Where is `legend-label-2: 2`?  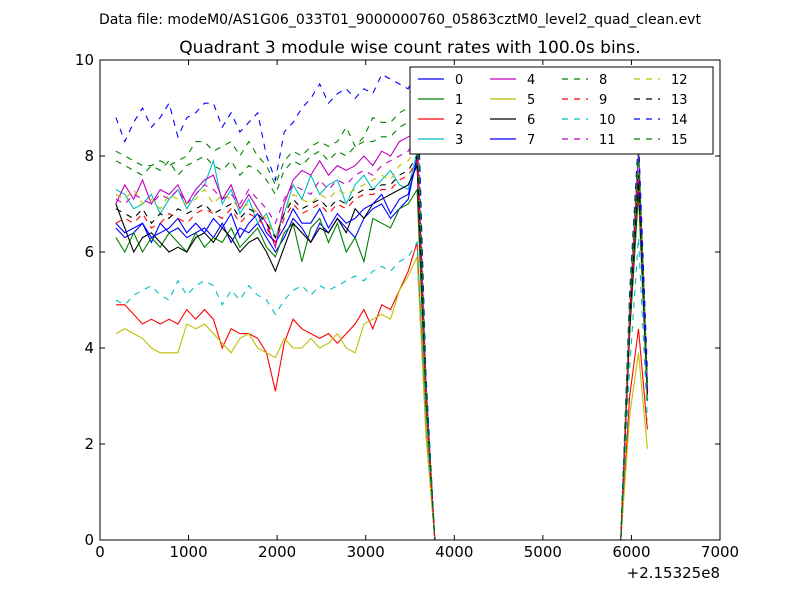
legend-label-2: 2 is located at coordinates (459, 120).